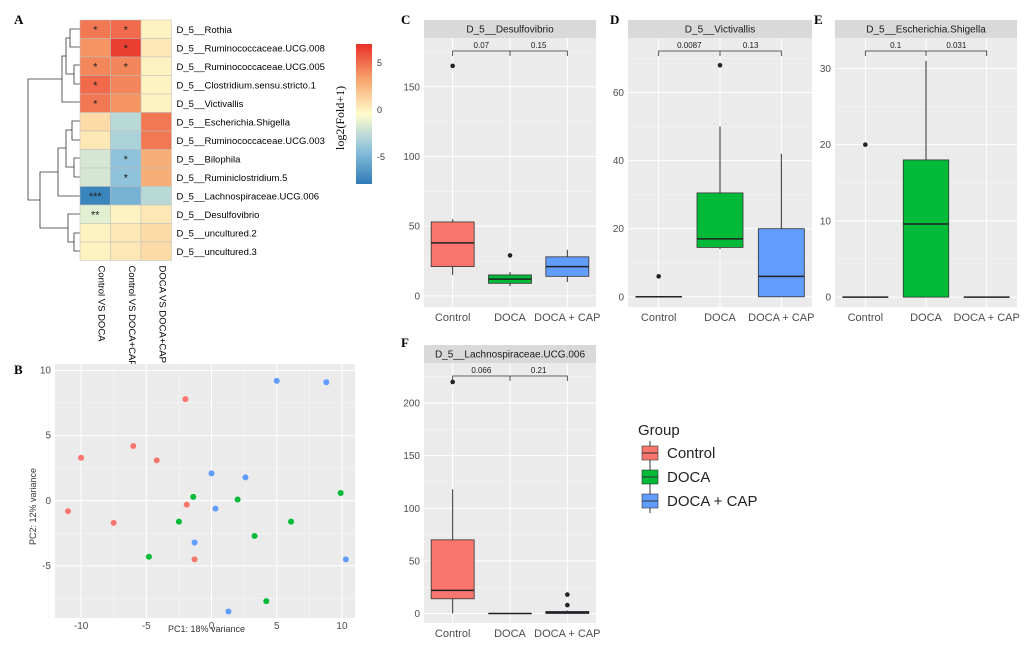 This screenshot has height=646, width=1024. I want to click on heatmap-row-label: D_5__Bilophila, so click(209, 159).